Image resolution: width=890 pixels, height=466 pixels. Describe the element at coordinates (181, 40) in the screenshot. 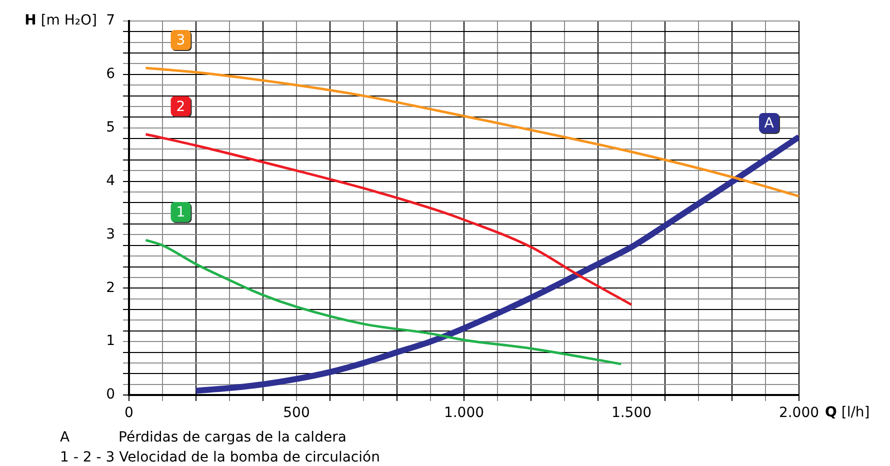

I see `series-label: 3` at that location.